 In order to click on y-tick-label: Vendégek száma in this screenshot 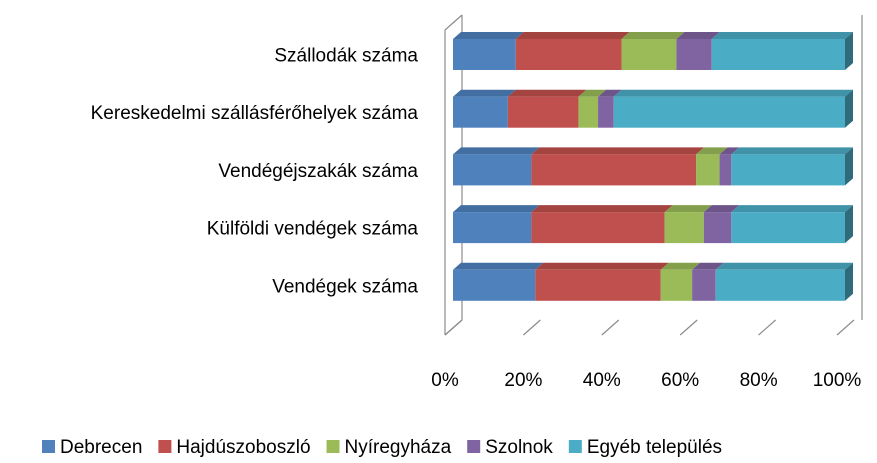, I will do `click(345, 286)`.